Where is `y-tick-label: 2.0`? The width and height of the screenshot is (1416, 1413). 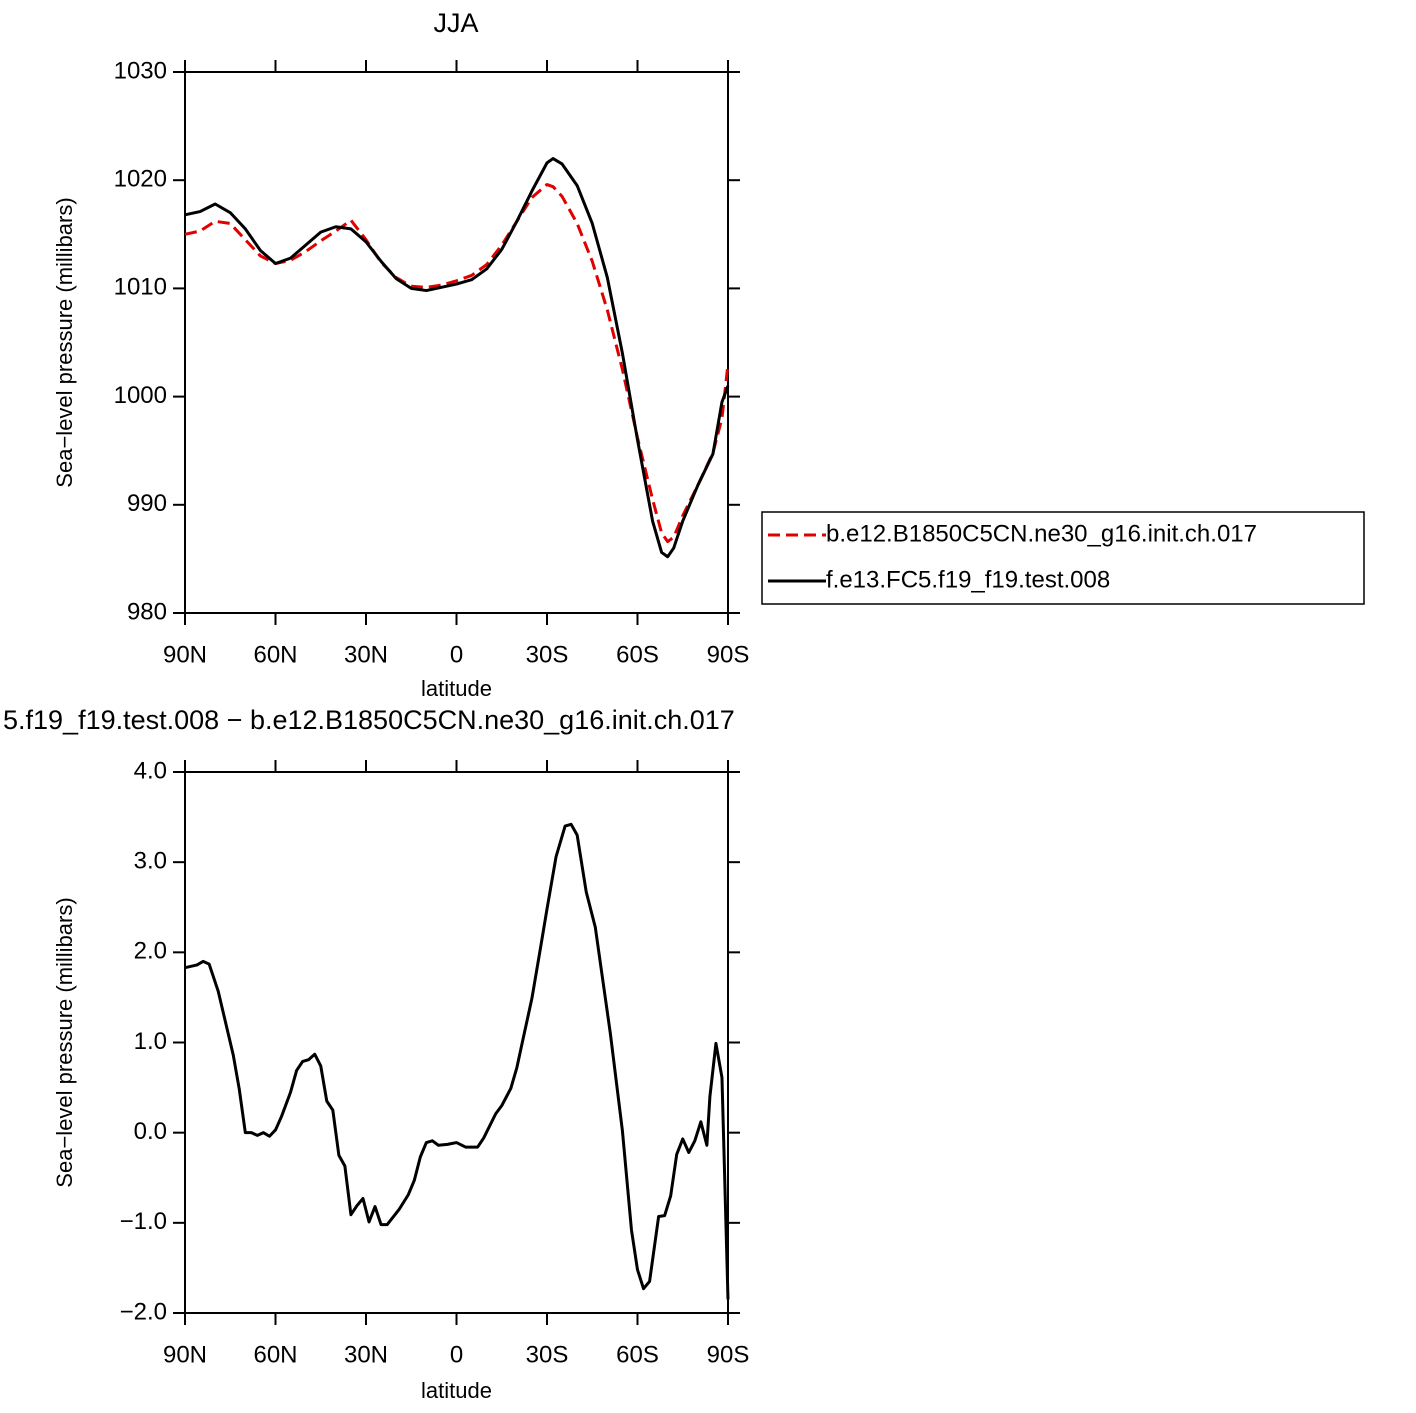 y-tick-label: 2.0 is located at coordinates (150, 951).